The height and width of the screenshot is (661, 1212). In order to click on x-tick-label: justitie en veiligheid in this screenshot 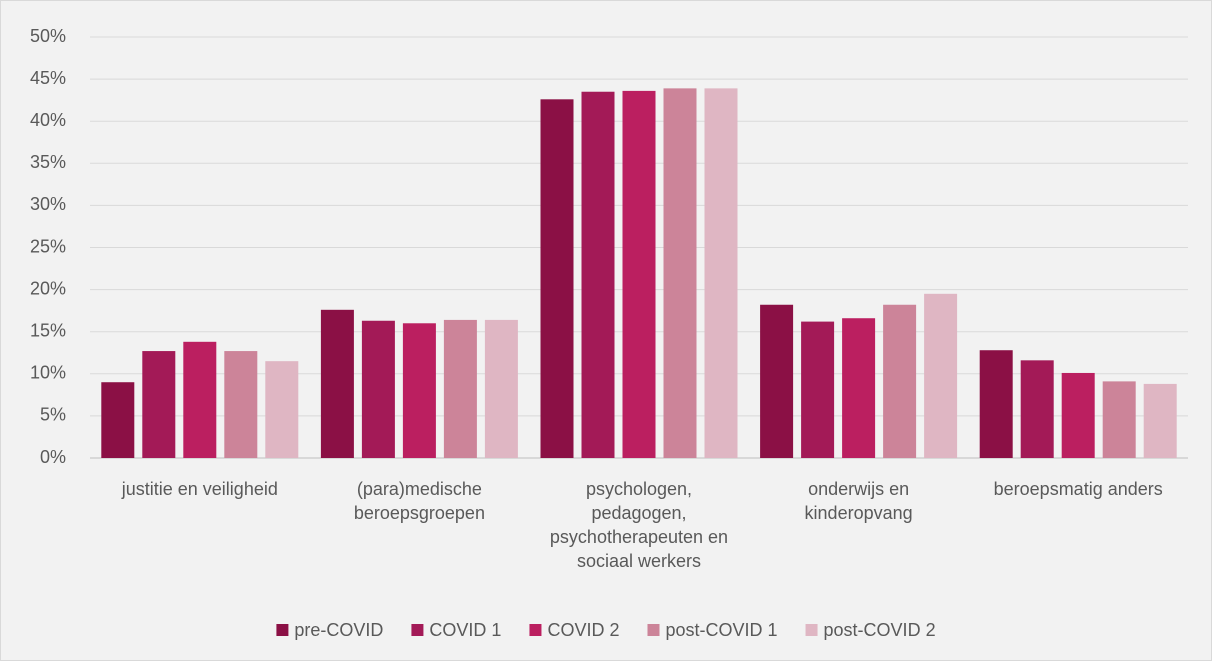, I will do `click(199, 489)`.